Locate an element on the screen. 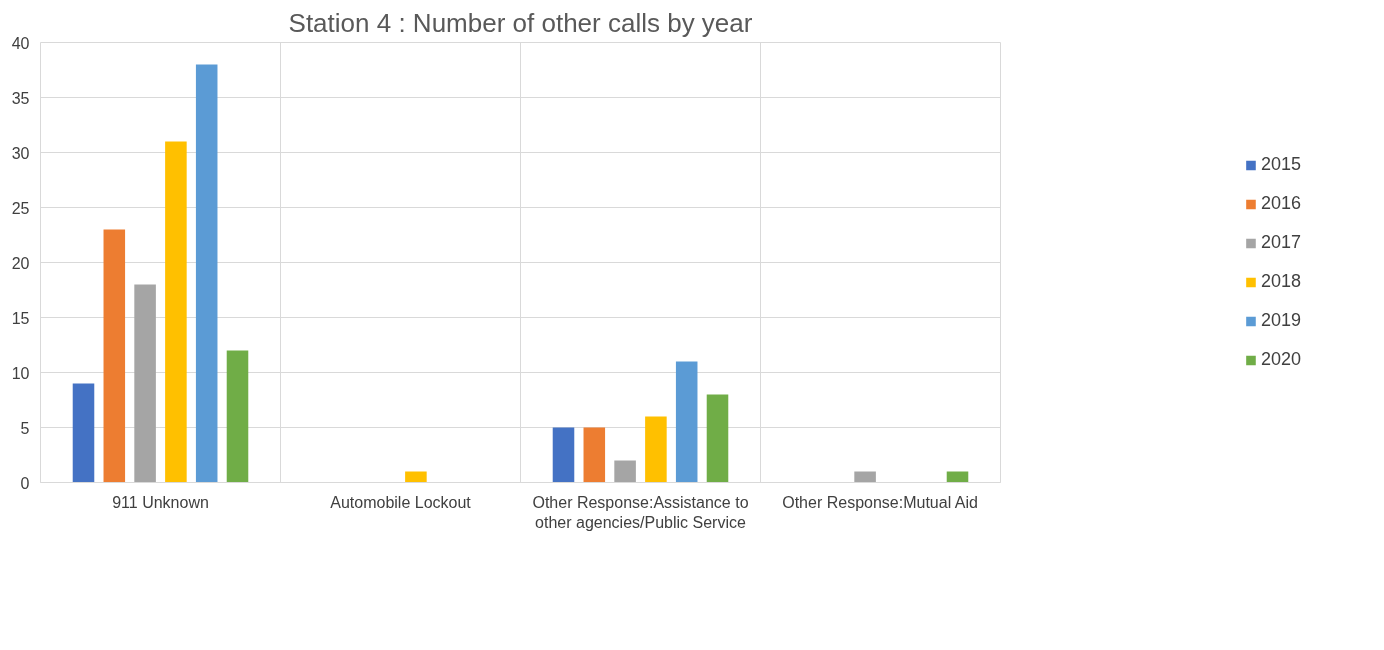 This screenshot has width=1384, height=650. y-tick-label: 20 is located at coordinates (20, 263).